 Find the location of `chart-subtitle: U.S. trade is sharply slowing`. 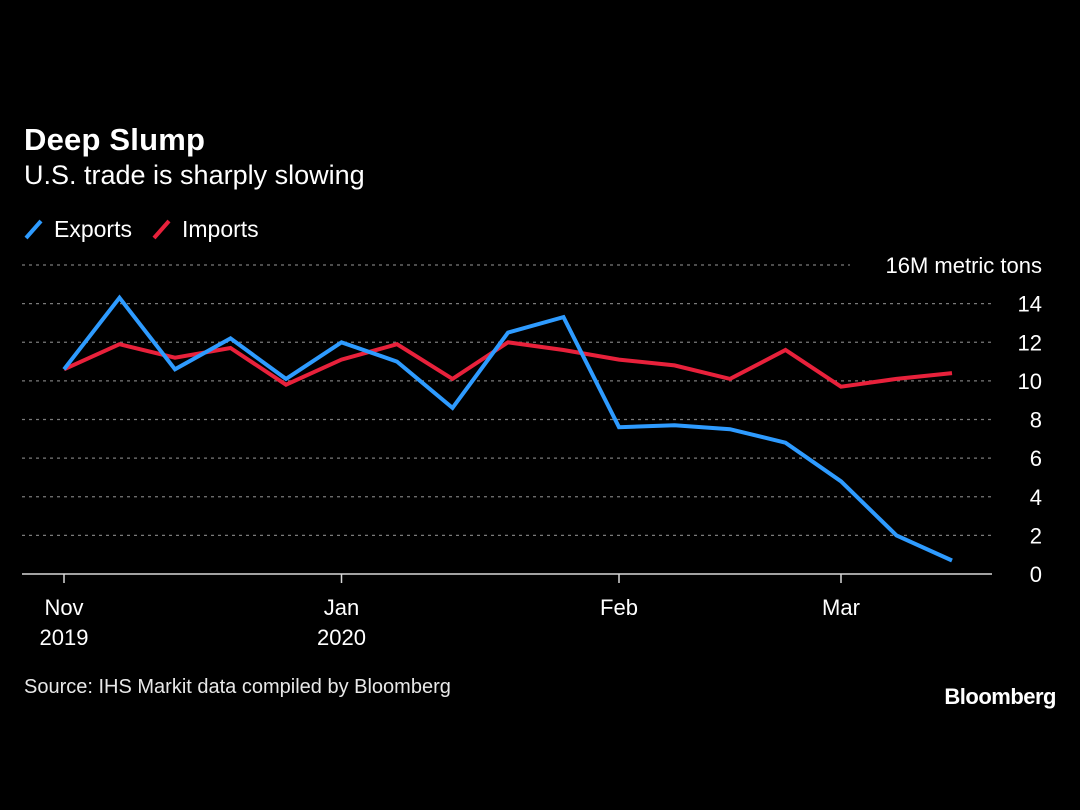

chart-subtitle: U.S. trade is sharply slowing is located at coordinates (194, 175).